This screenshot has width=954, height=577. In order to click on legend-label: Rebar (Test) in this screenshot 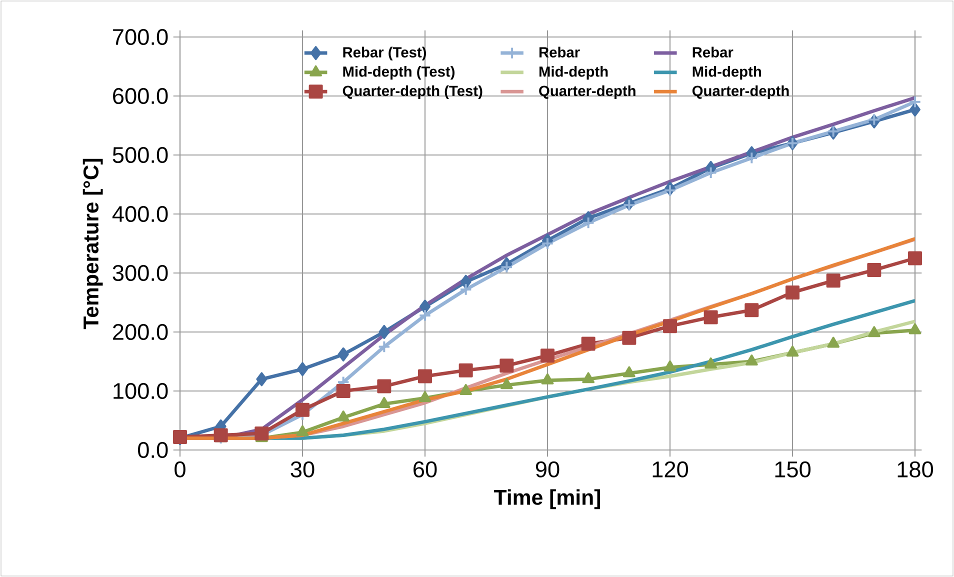, I will do `click(384, 53)`.